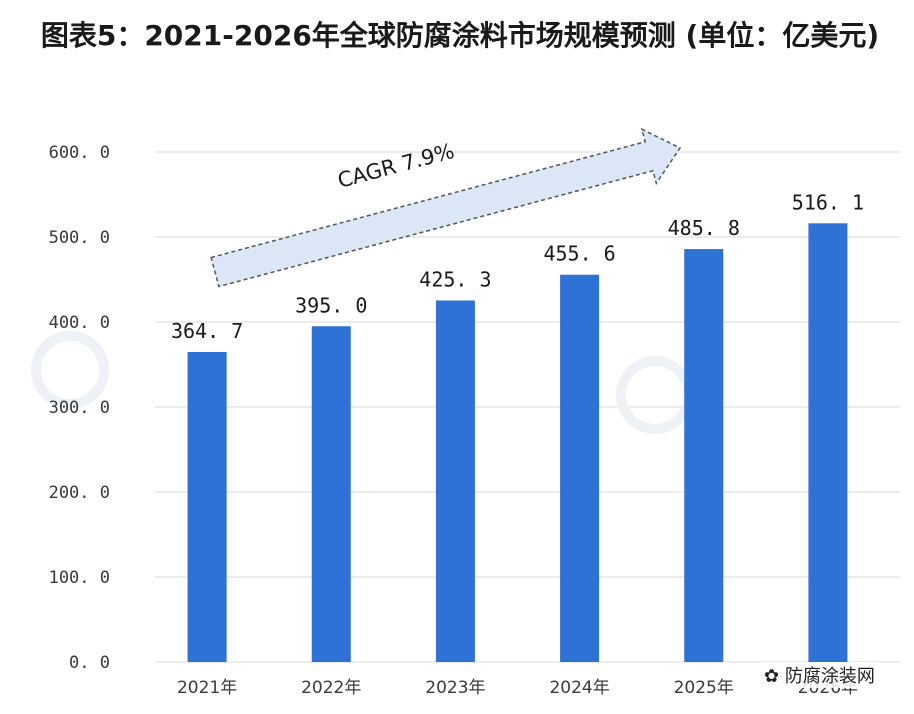 This screenshot has height=714, width=914. What do you see at coordinates (331, 688) in the screenshot?
I see `x-tick-label: 2022年` at bounding box center [331, 688].